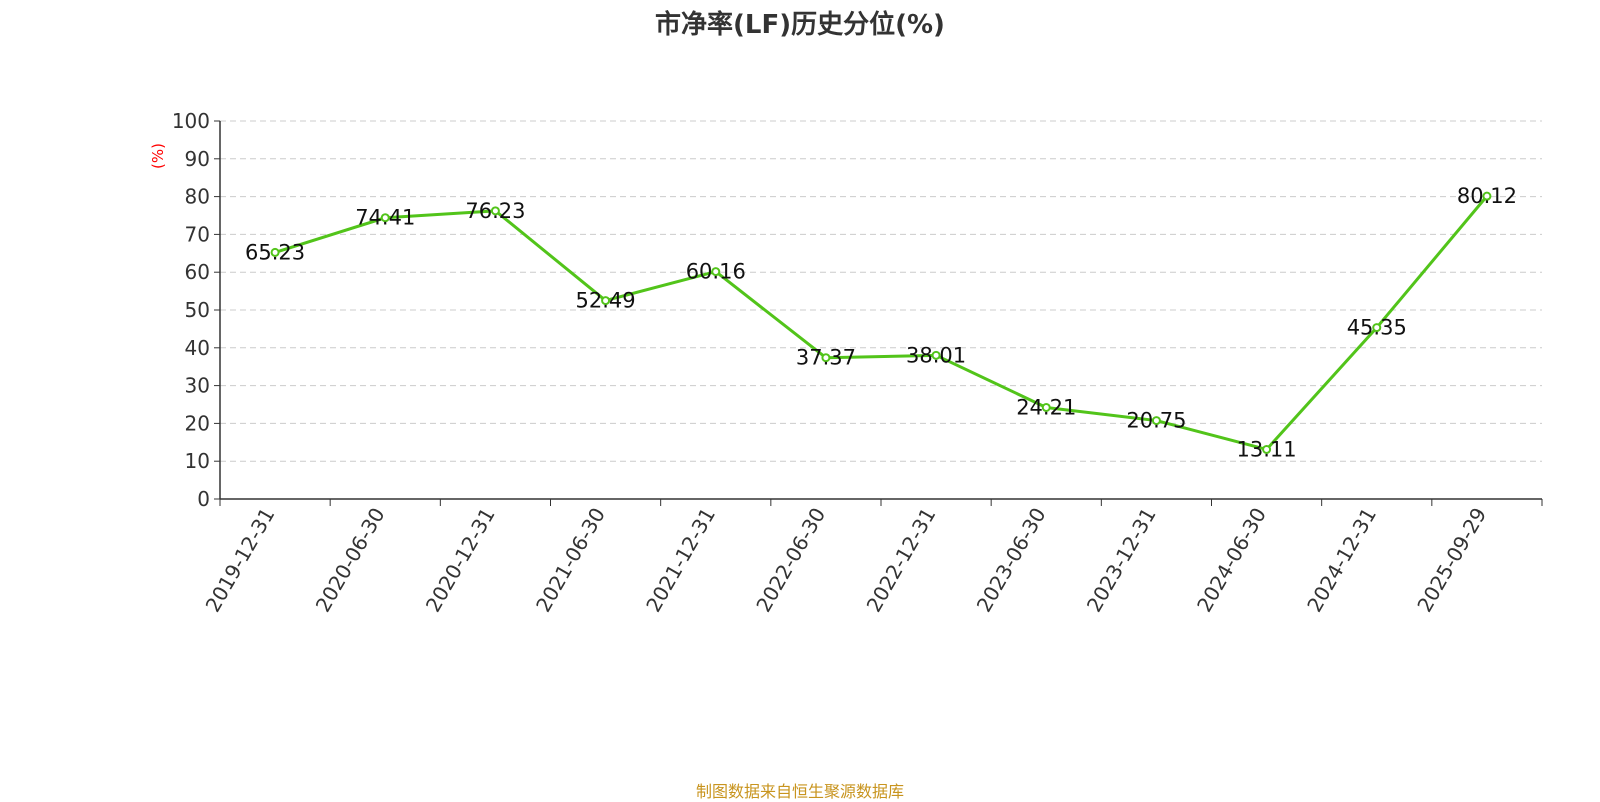 This screenshot has height=802, width=1600. Describe the element at coordinates (800, 25) in the screenshot. I see `chart-title: 市净率(LF)历史分位(%)` at that location.